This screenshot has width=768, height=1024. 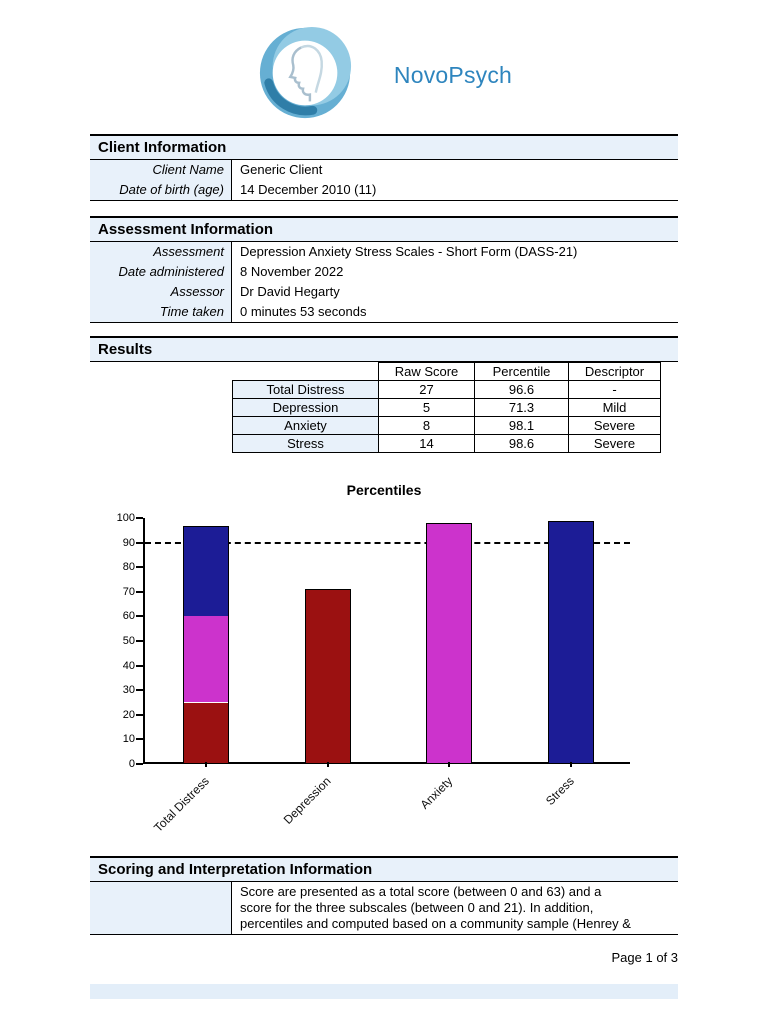 What do you see at coordinates (303, 311) in the screenshot?
I see `field-value: 0 minutes 53 seconds` at bounding box center [303, 311].